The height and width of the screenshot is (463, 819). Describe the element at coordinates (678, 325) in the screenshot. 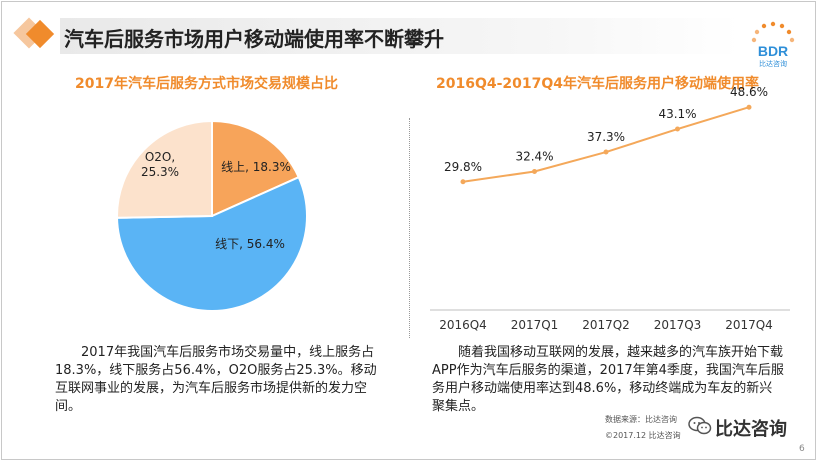

I see `x-tick-2017Q3: 2017Q3` at that location.